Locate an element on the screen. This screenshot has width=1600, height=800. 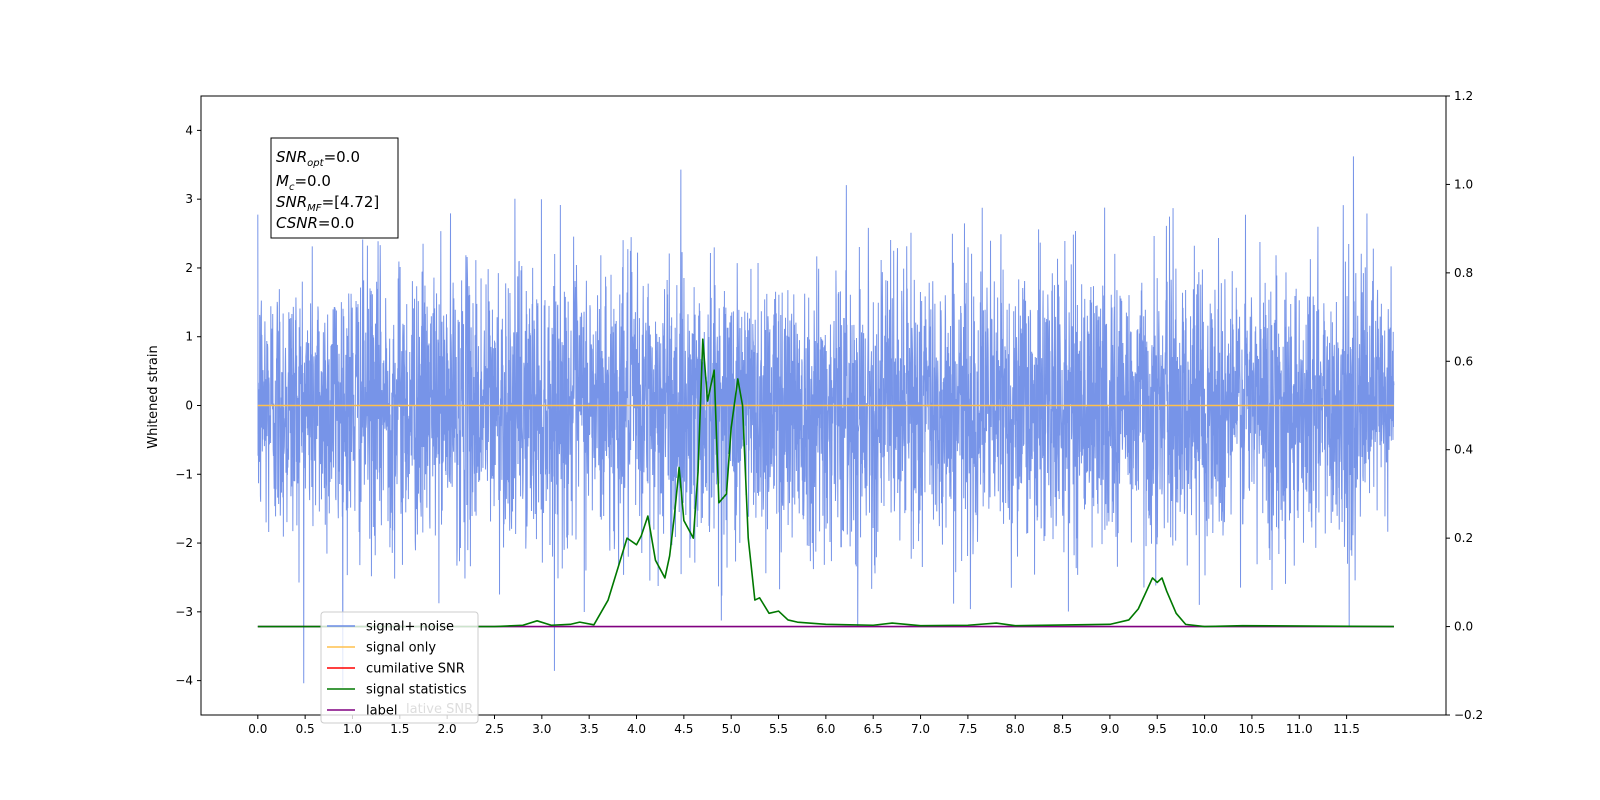
x-tick-label: 6.5 is located at coordinates (873, 729).